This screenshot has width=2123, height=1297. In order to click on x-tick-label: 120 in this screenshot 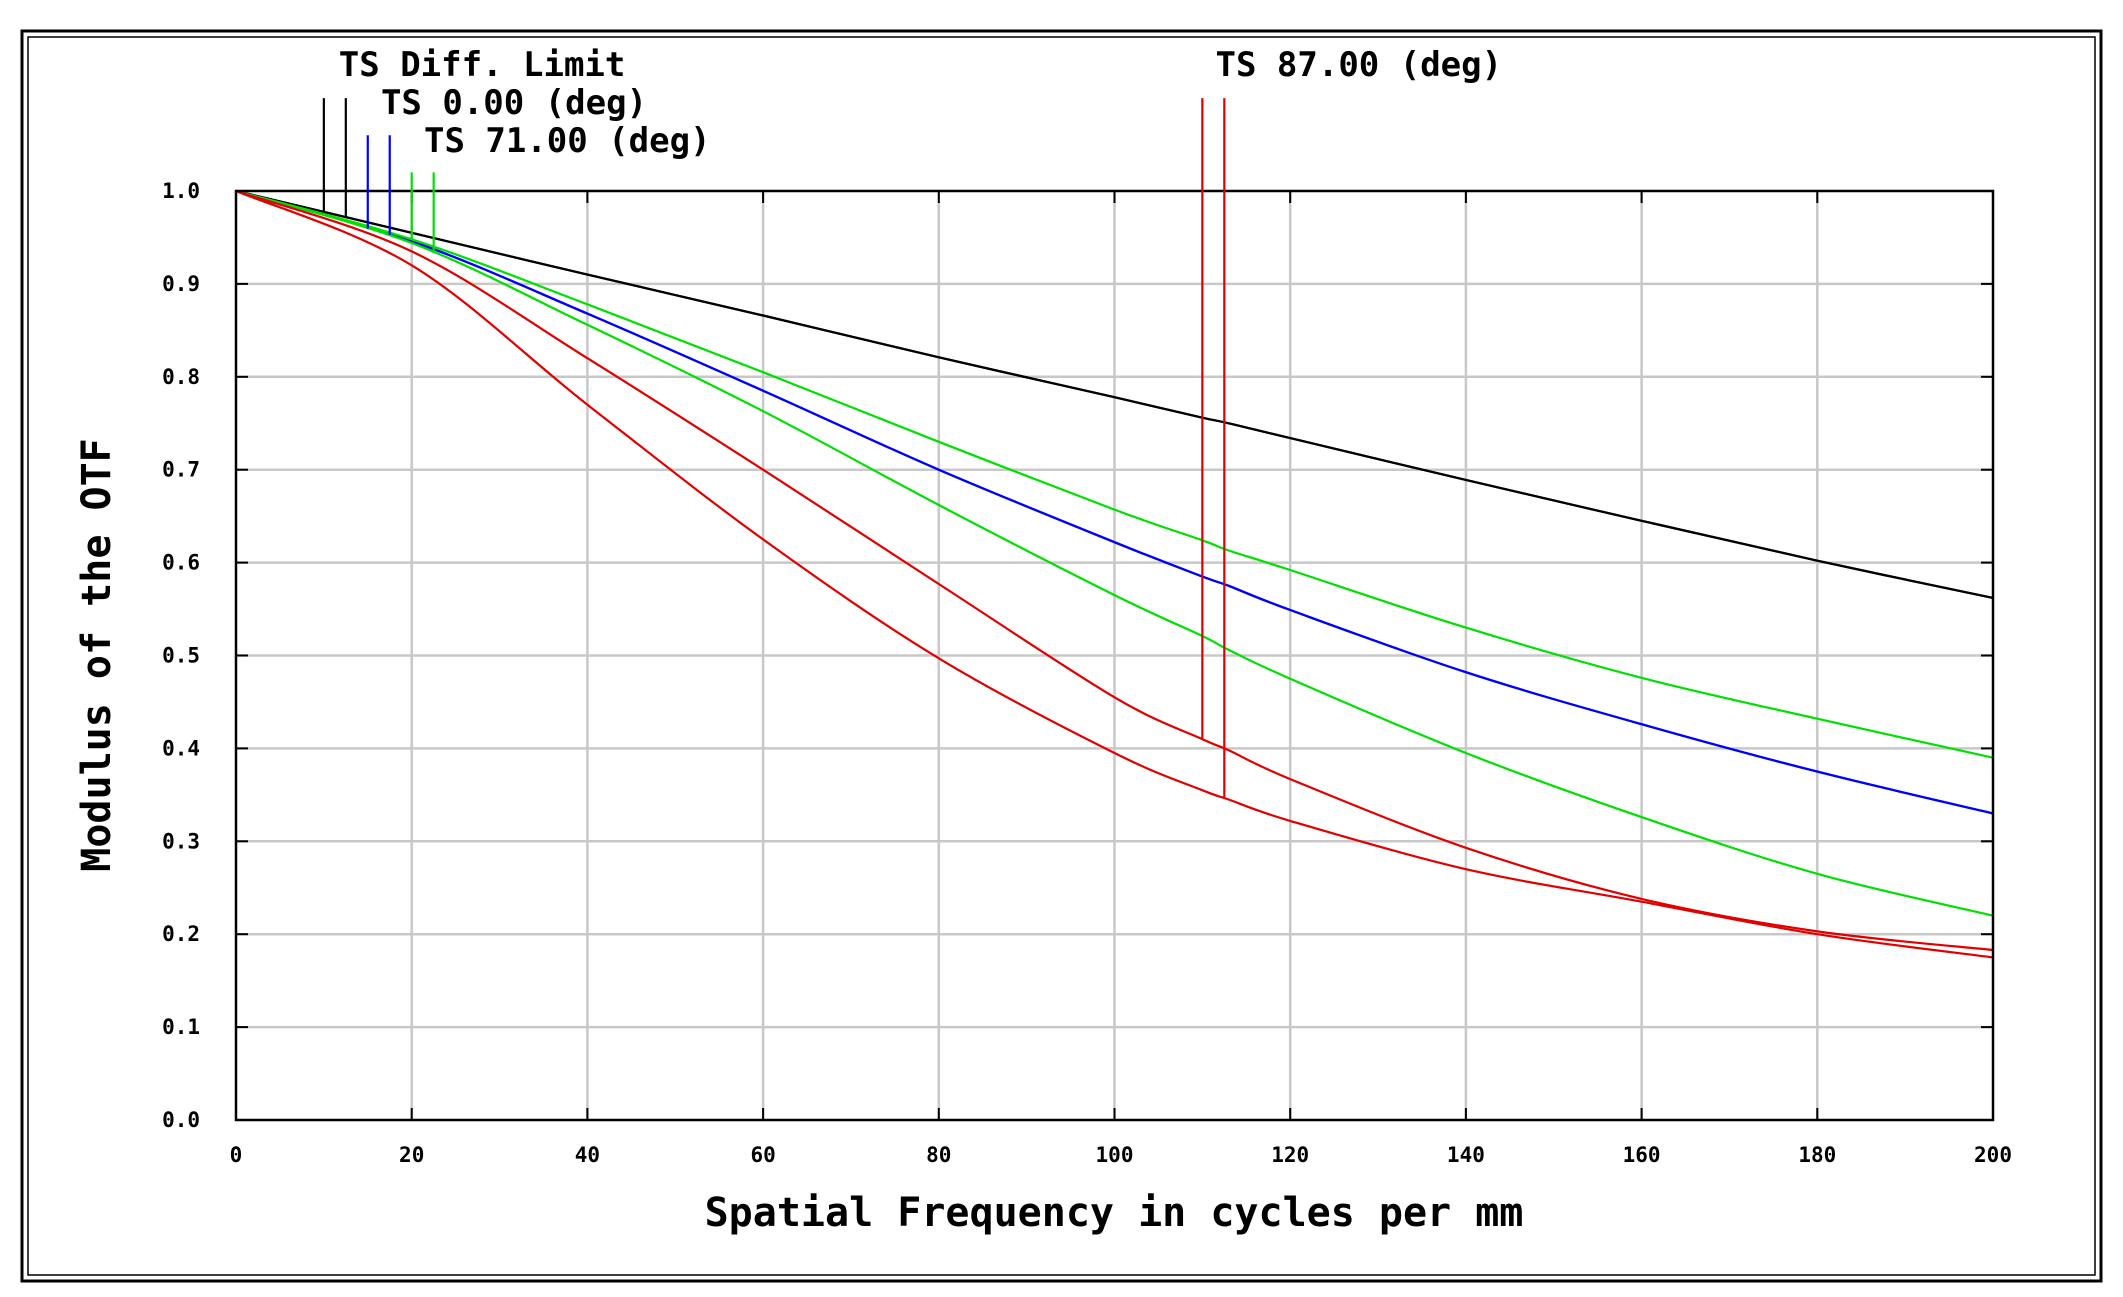, I will do `click(1290, 1155)`.